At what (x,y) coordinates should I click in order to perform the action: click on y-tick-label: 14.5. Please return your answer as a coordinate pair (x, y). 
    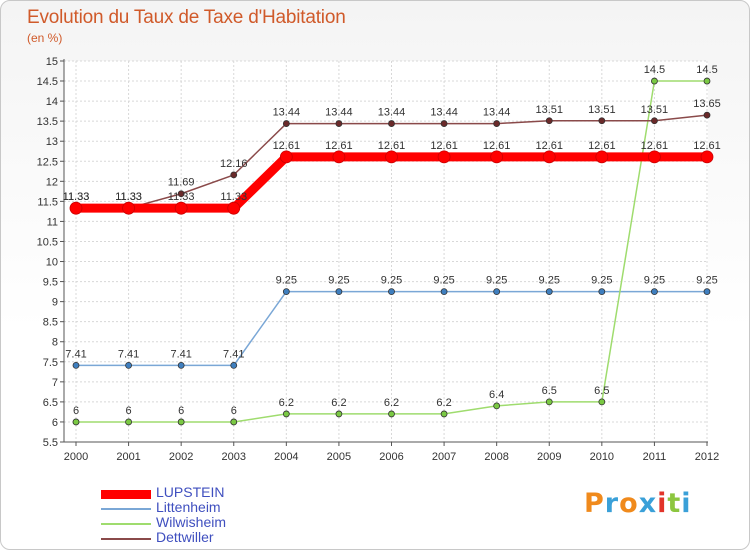
    Looking at the image, I should click on (47, 82).